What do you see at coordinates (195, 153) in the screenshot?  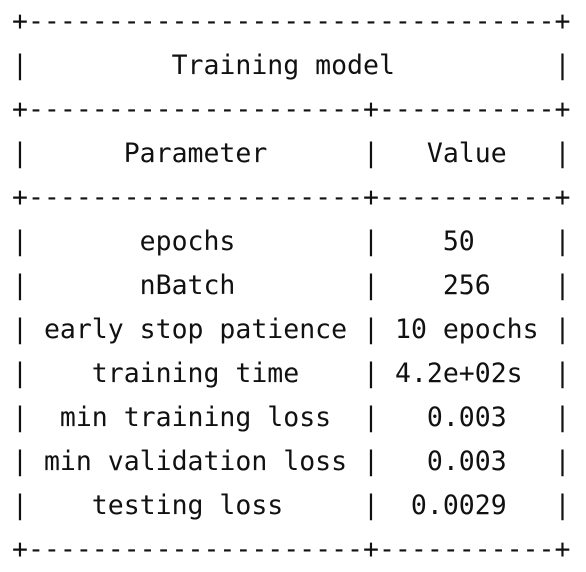 I see `header-parameter: Parameter` at bounding box center [195, 153].